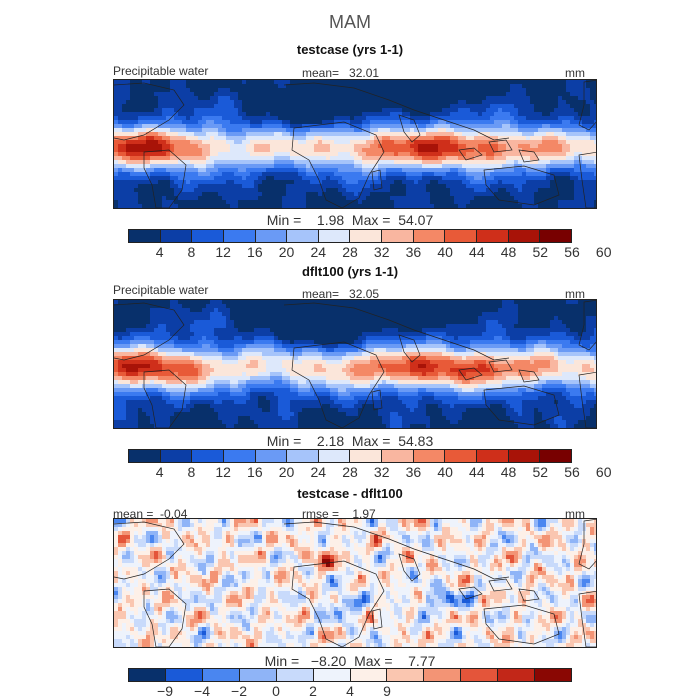 The image size is (700, 700). What do you see at coordinates (350, 493) in the screenshot?
I see `panel-3-title: testcase - dflt100` at bounding box center [350, 493].